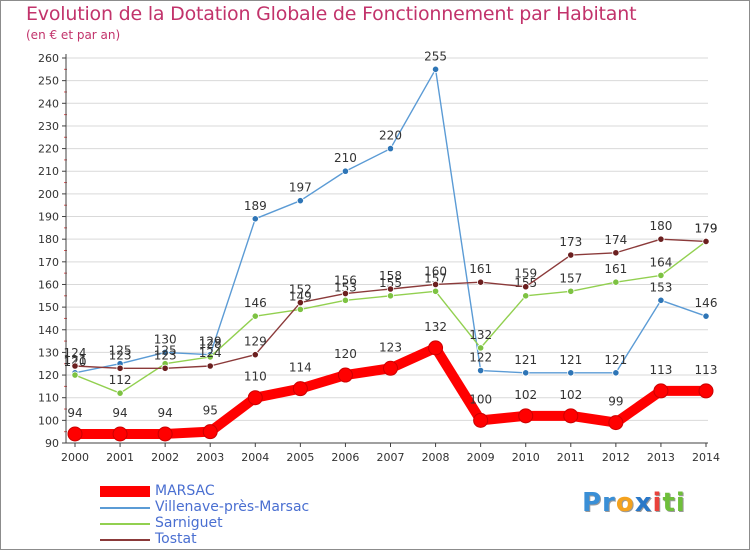 Image resolution: width=750 pixels, height=550 pixels. I want to click on data-label: 130, so click(165, 339).